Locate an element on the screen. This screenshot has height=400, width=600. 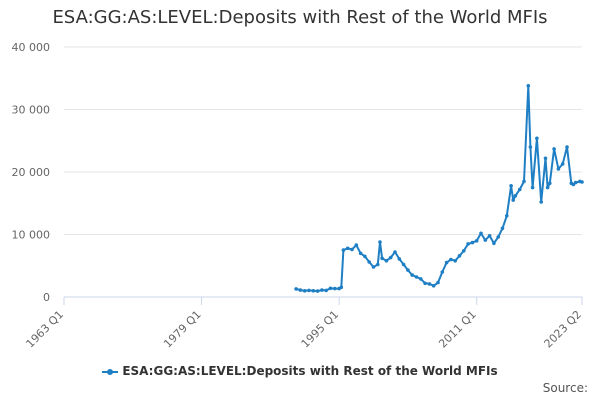
source-label: Source: is located at coordinates (565, 388).